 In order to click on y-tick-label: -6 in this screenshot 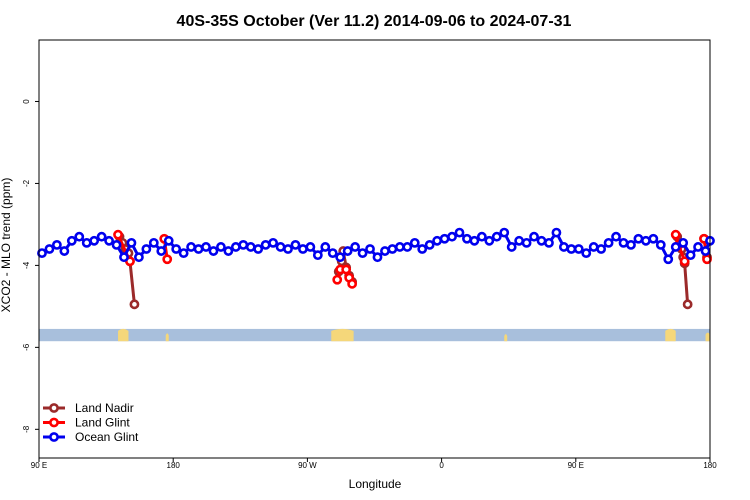, I will do `click(26, 347)`.